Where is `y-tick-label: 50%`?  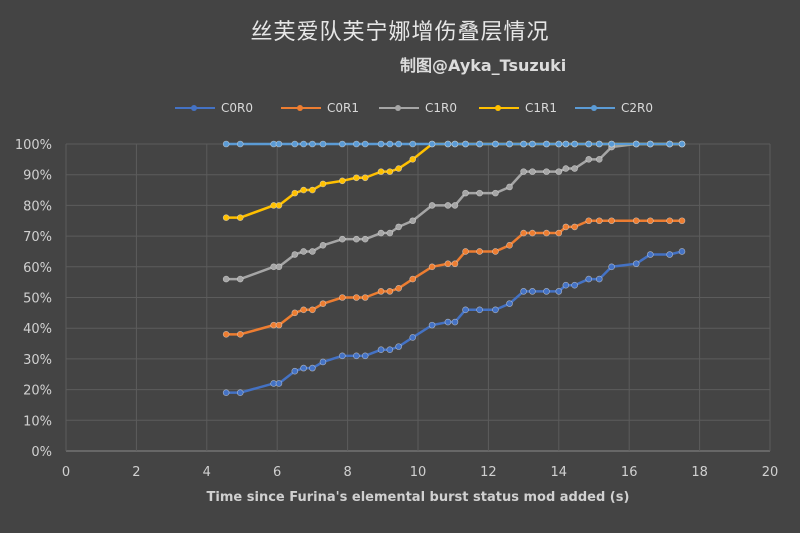
y-tick-label: 50% is located at coordinates (37, 299).